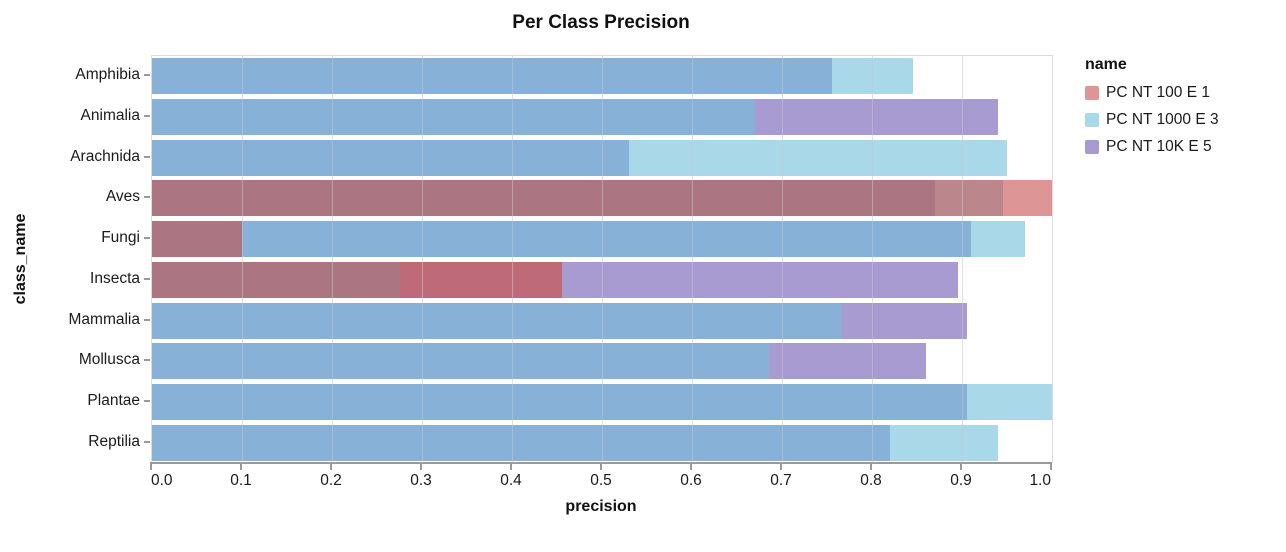  I want to click on bar-row-amphibia, so click(602, 76).